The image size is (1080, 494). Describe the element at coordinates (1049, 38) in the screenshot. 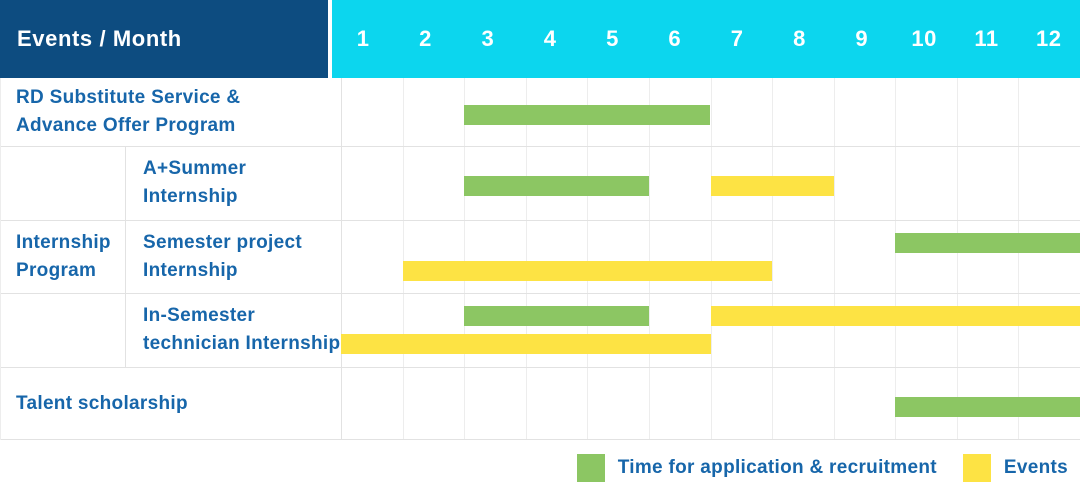

I see `month-header-cell: 12` at that location.